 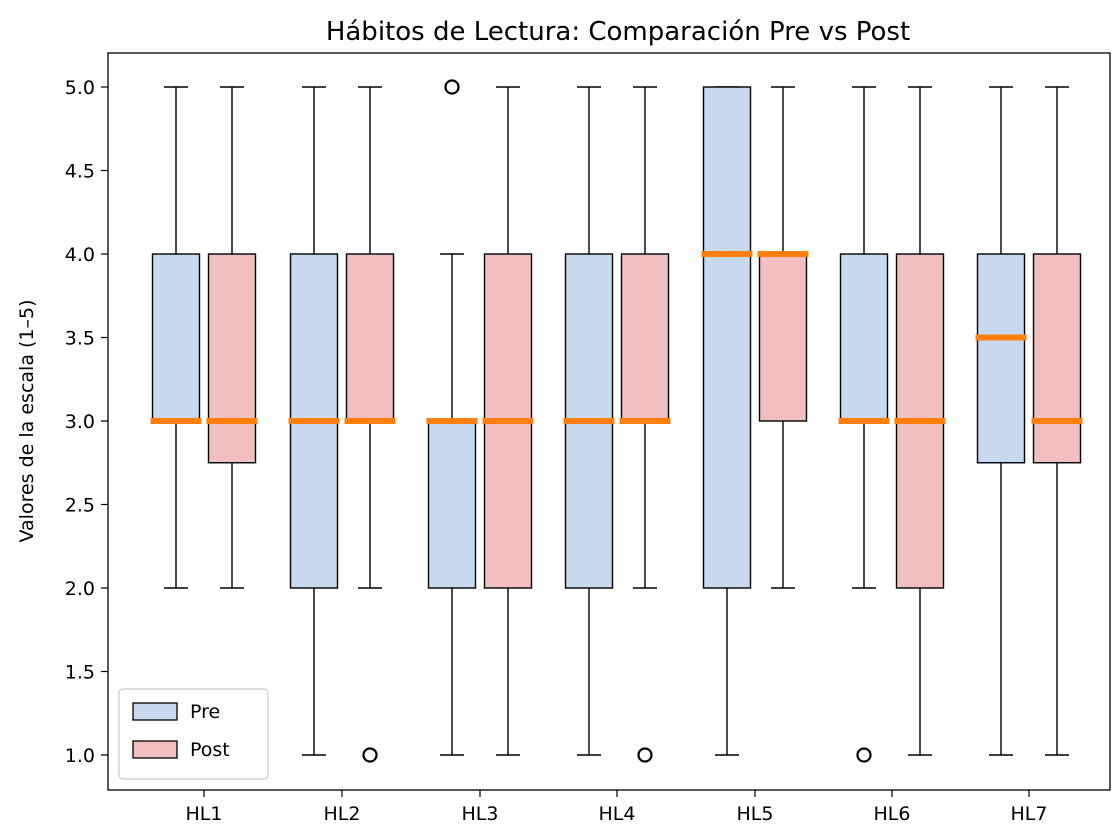 I want to click on x-tick-label: HL4, so click(x=617, y=814).